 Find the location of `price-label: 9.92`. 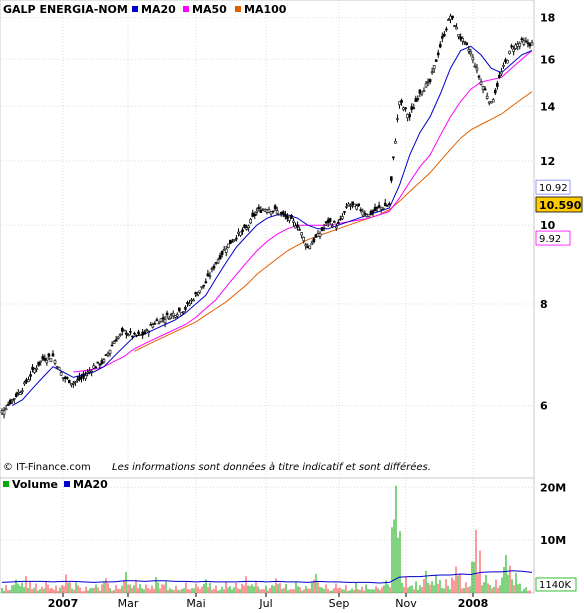

price-label: 9.92 is located at coordinates (550, 239).